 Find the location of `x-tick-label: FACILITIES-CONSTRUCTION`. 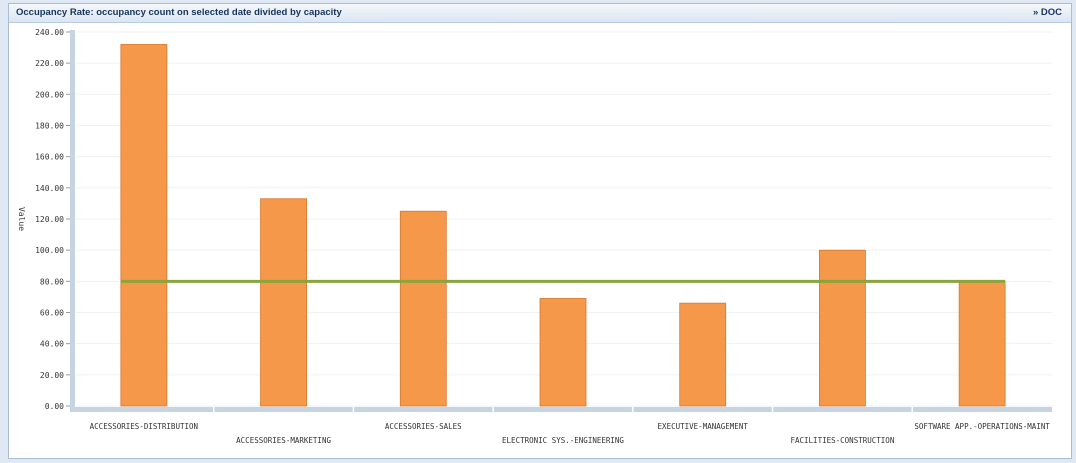

x-tick-label: FACILITIES-CONSTRUCTION is located at coordinates (842, 440).